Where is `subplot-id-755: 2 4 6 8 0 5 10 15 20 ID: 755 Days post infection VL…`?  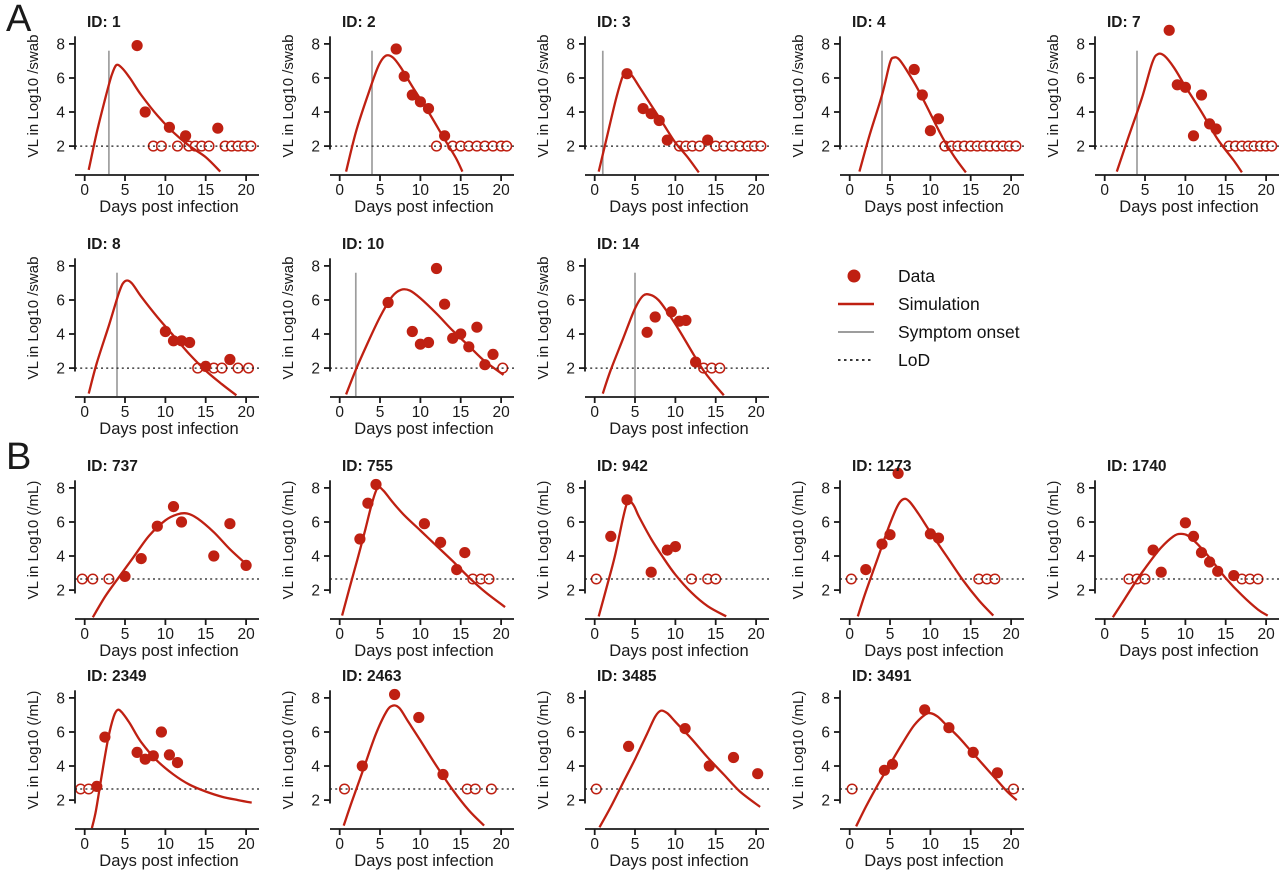
subplot-id-755: 2 4 6 8 0 5 10 15 20 ID: 755 Days post infection VL… is located at coordinates (400, 558).